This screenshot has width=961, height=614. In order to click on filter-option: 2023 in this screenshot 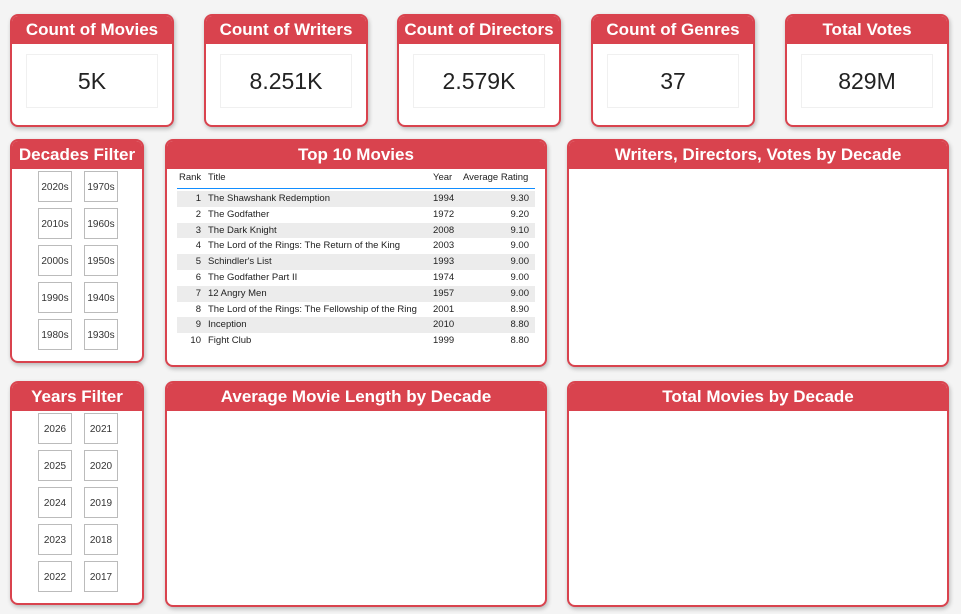, I will do `click(55, 539)`.